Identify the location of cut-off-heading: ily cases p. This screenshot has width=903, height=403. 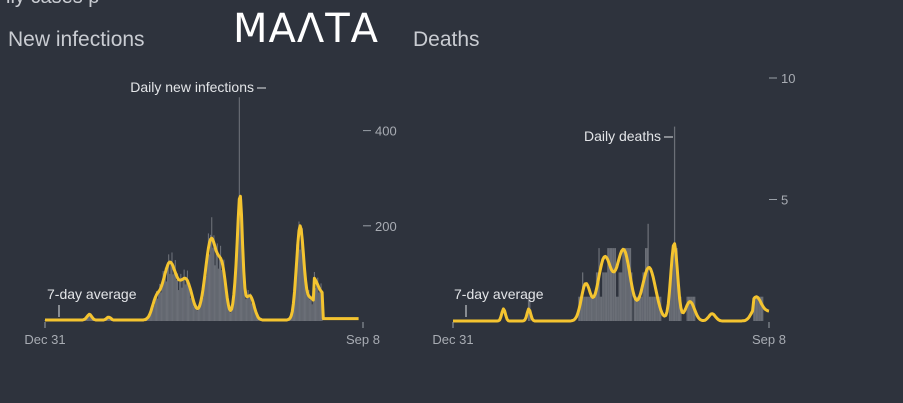
(52, 4).